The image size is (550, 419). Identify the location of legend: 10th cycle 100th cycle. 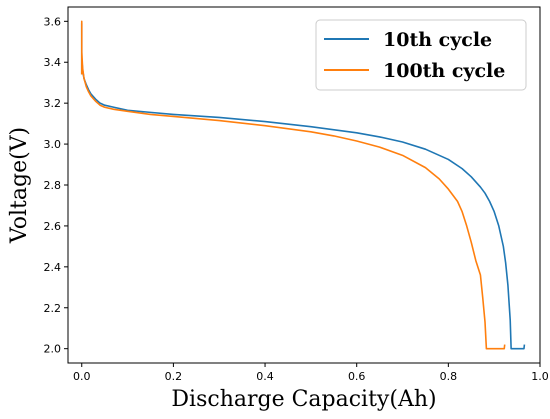
(421, 55).